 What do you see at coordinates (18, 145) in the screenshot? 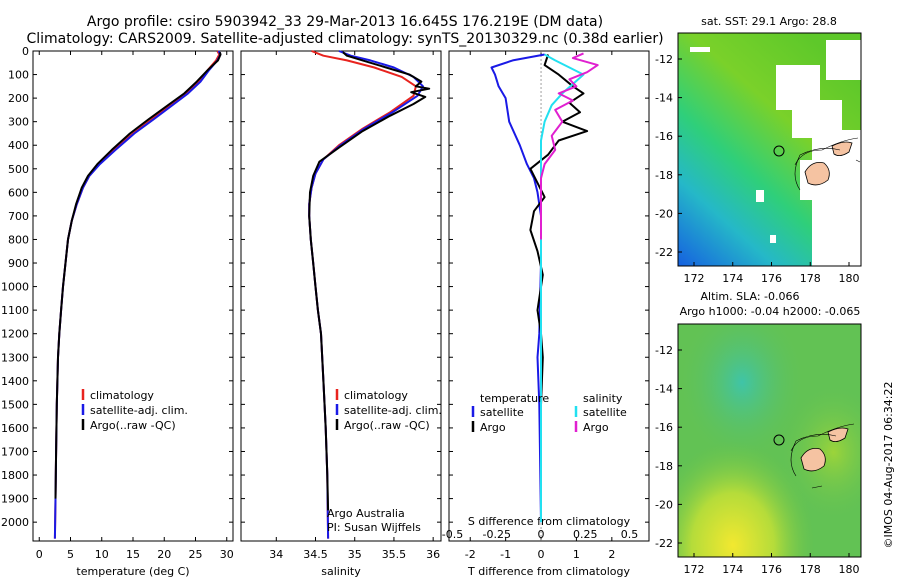
I see `y-tick-label: 400` at bounding box center [18, 145].